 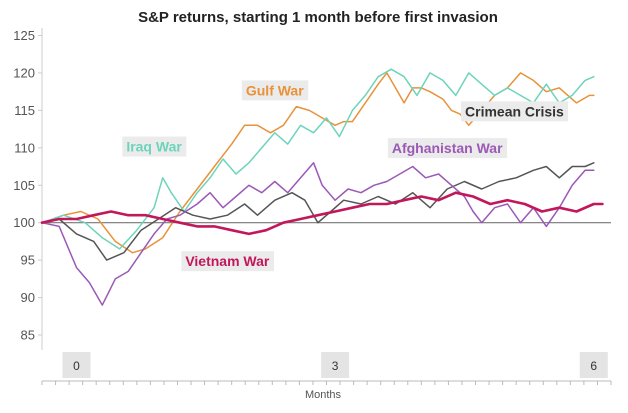 I want to click on y-tick-label: 85, so click(x=28, y=335).